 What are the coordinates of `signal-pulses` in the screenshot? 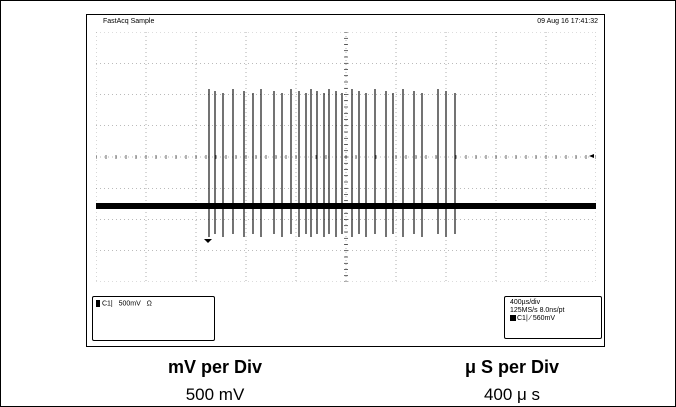 It's located at (332, 163).